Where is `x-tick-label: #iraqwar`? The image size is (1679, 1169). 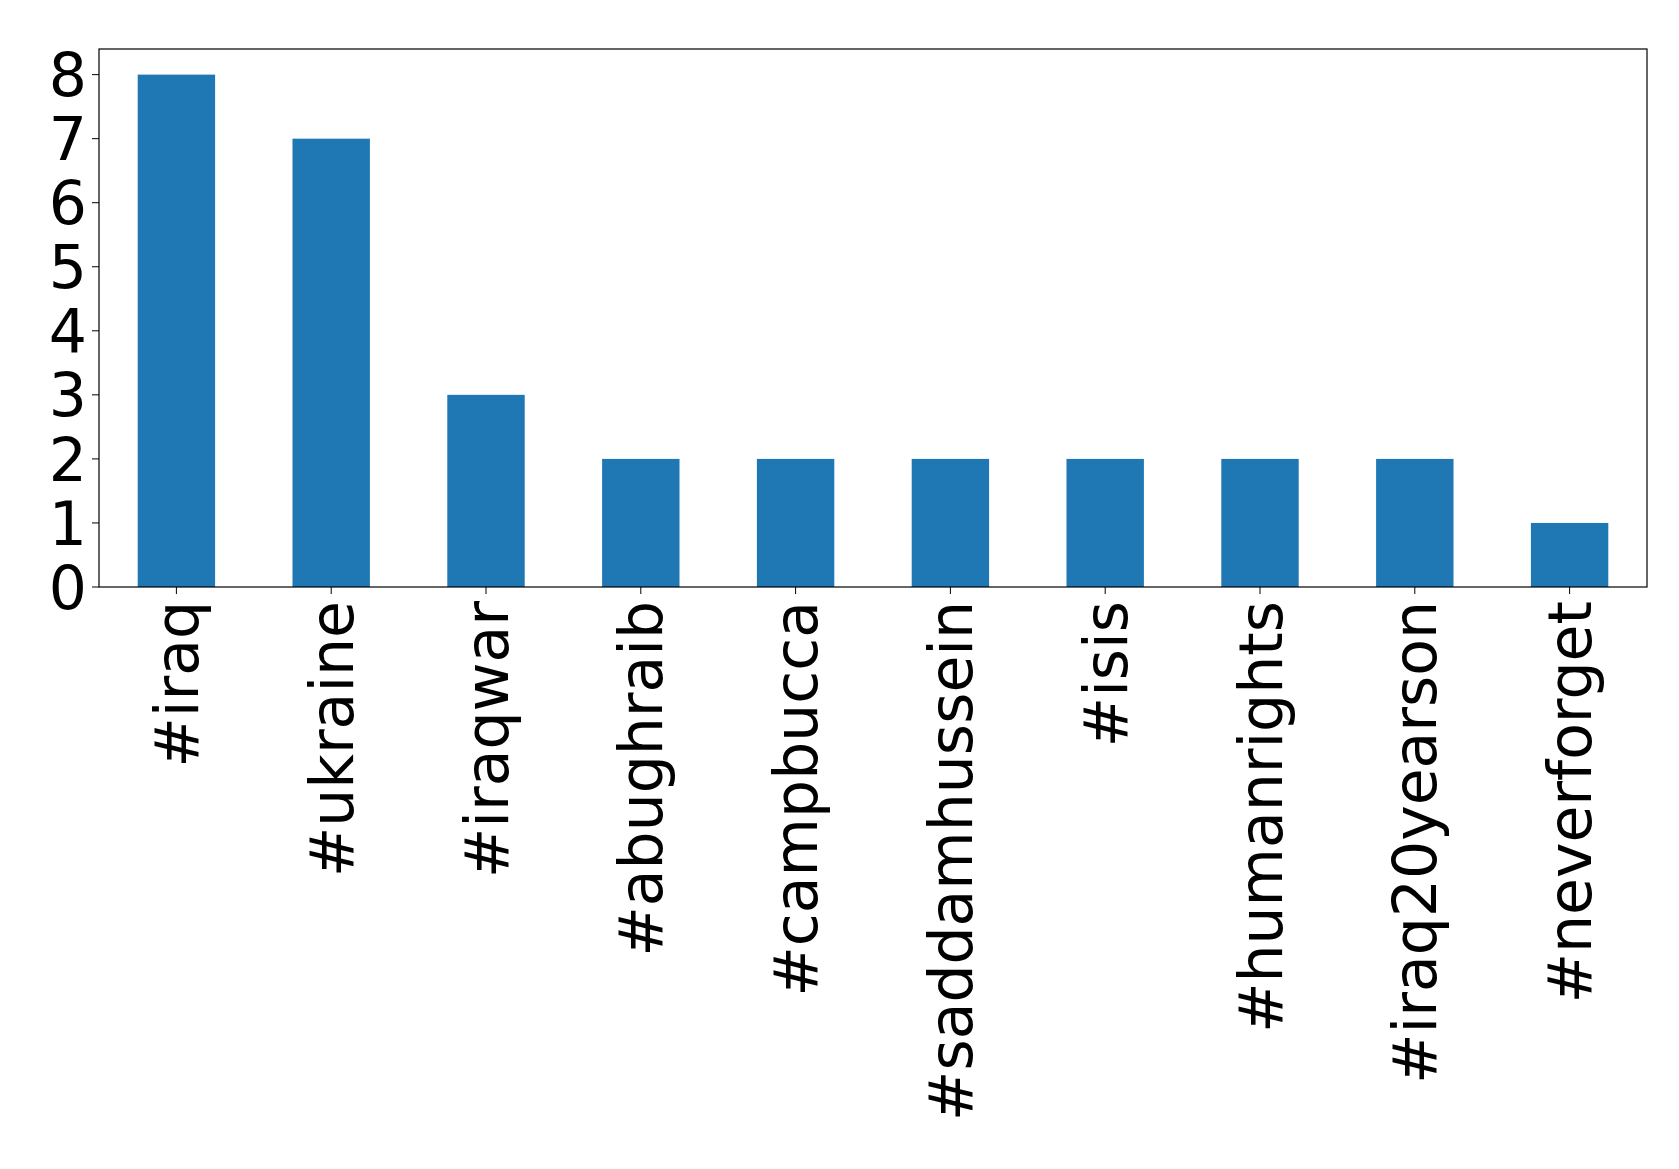
x-tick-label: #iraqwar is located at coordinates (486, 739).